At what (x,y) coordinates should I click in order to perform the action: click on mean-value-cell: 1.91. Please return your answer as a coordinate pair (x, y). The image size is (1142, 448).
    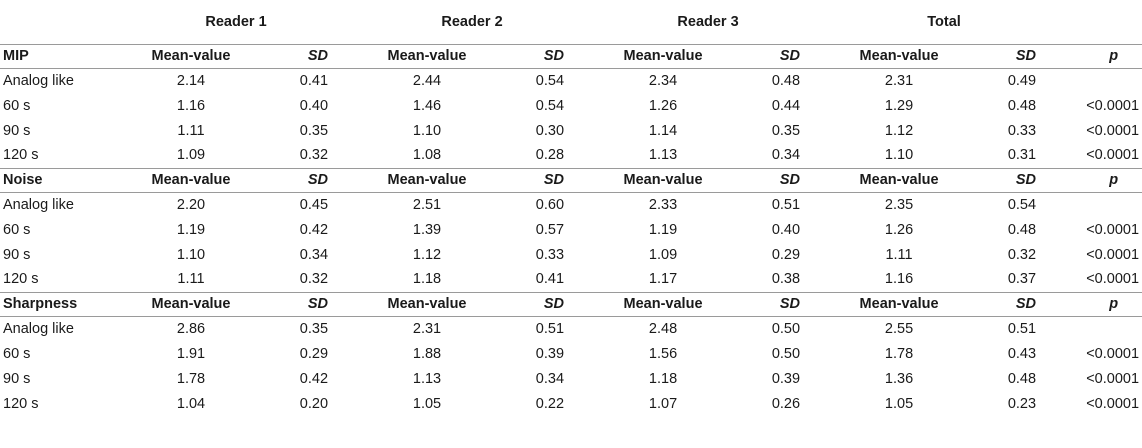
    Looking at the image, I should click on (191, 353).